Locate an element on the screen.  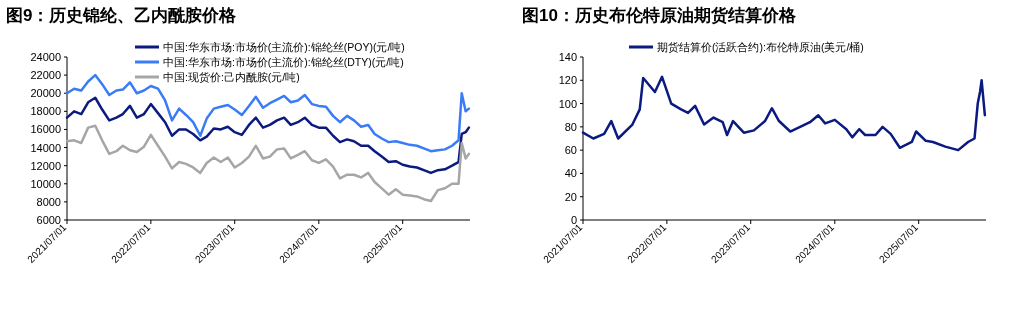
y-tick-label: 20 is located at coordinates (570, 196).